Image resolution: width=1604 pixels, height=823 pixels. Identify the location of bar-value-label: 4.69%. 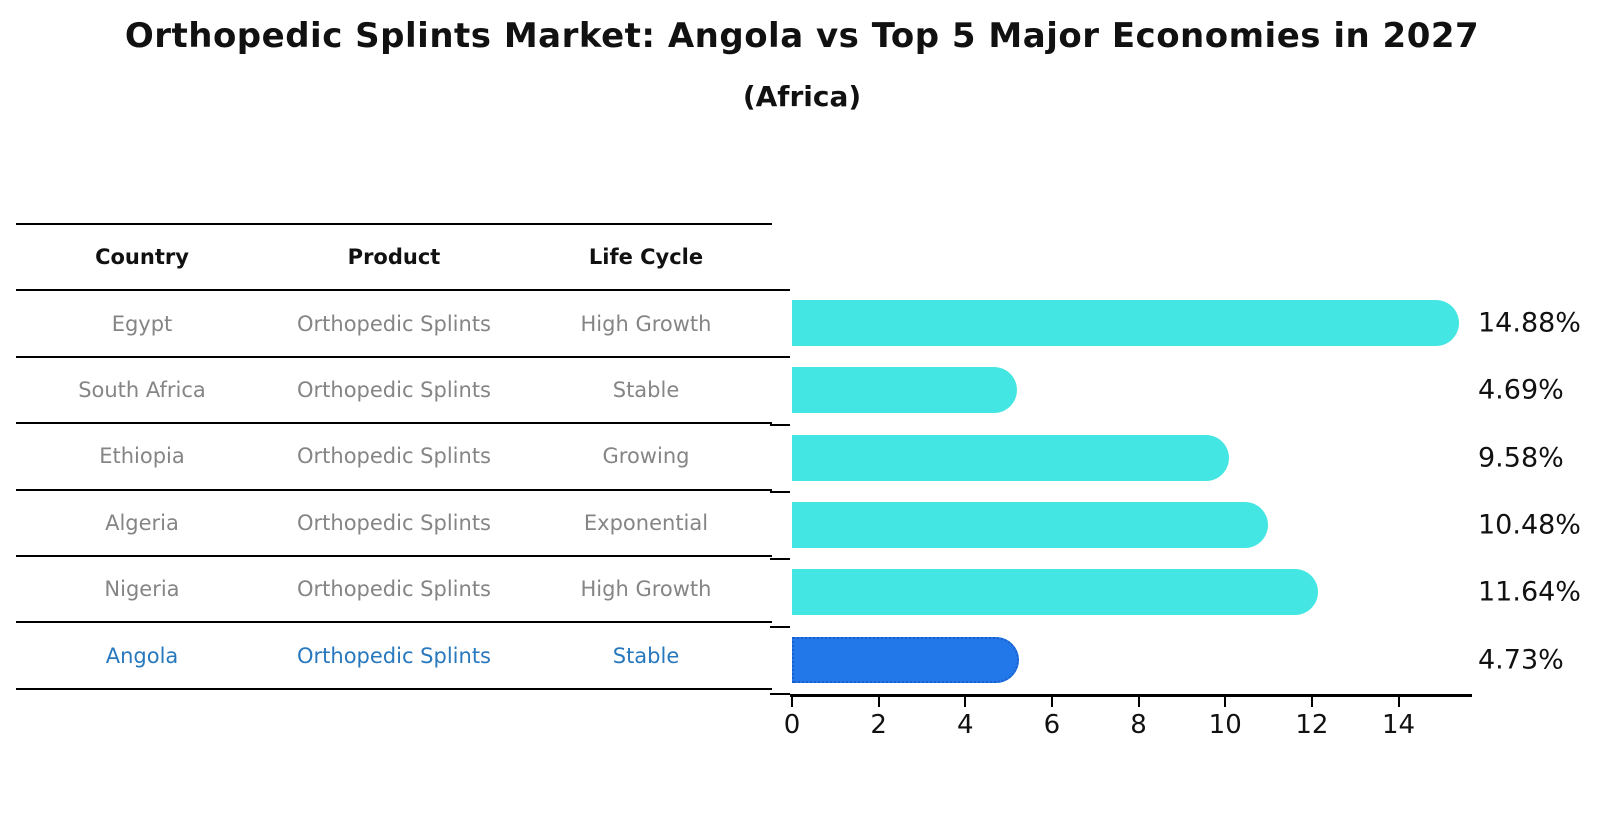
(1521, 390).